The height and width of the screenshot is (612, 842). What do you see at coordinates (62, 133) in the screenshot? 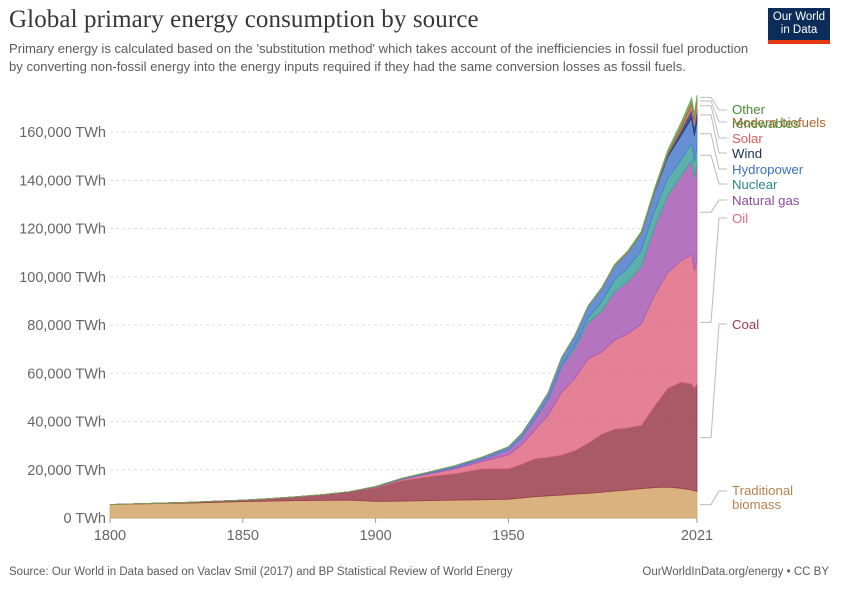
I see `y-tick-label: 160,000 TWh` at bounding box center [62, 133].